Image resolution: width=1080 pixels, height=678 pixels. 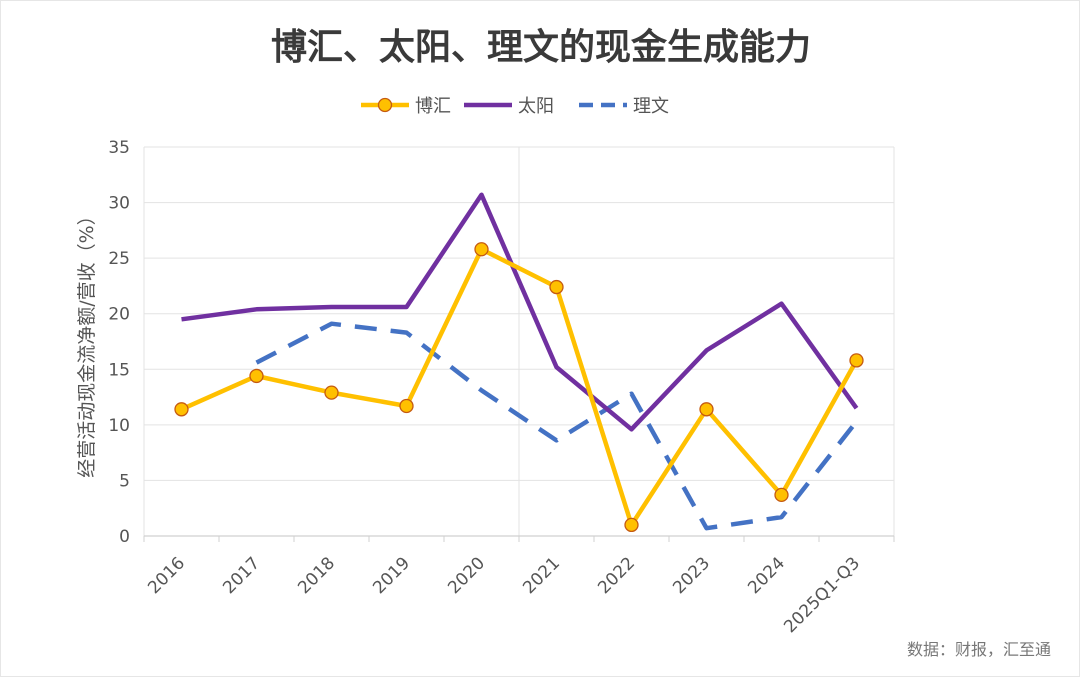 I want to click on legend-label: 博汇, so click(x=433, y=106).